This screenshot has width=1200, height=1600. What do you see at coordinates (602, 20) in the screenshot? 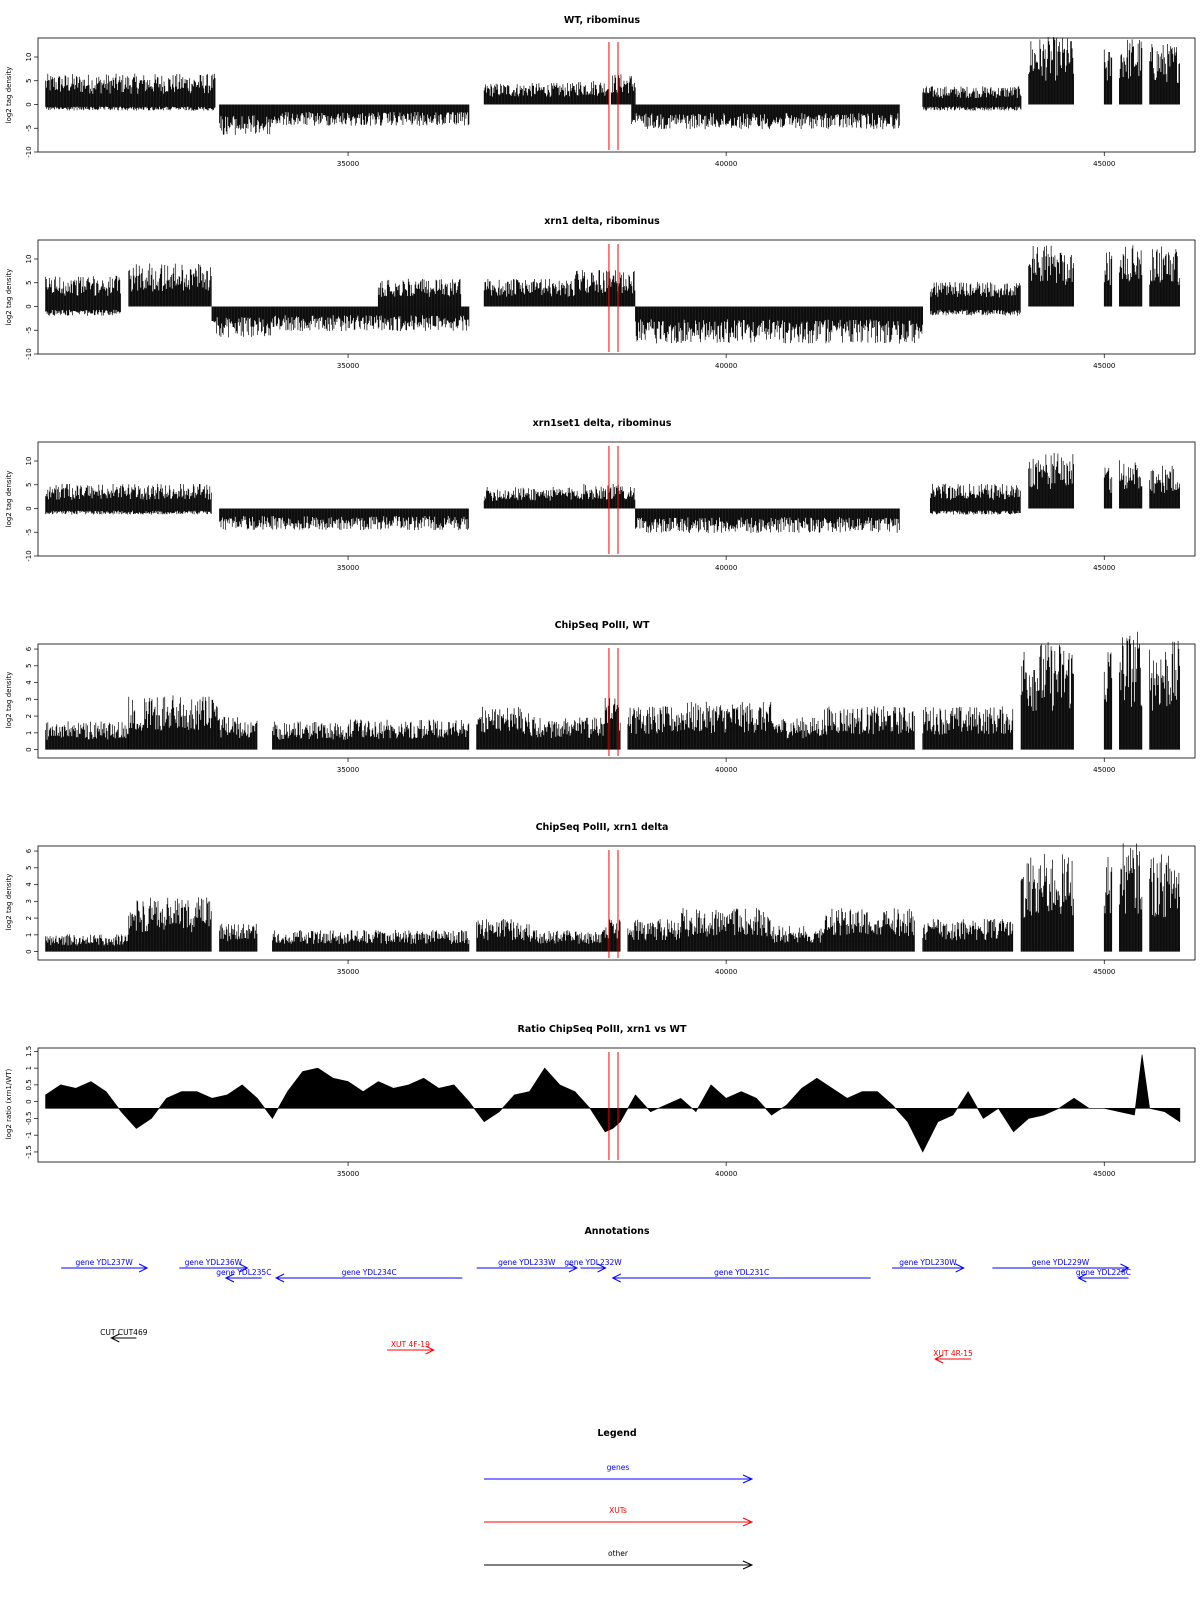
I see `panel-title: WT, ribominus` at bounding box center [602, 20].